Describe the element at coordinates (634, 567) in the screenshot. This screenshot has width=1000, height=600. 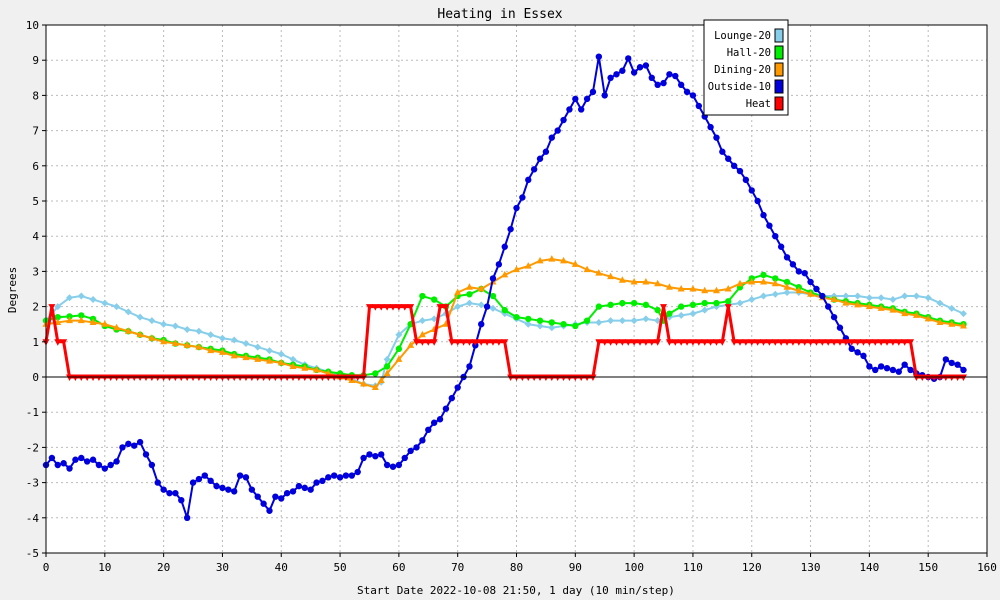
I see `x-tick-label: 100` at that location.